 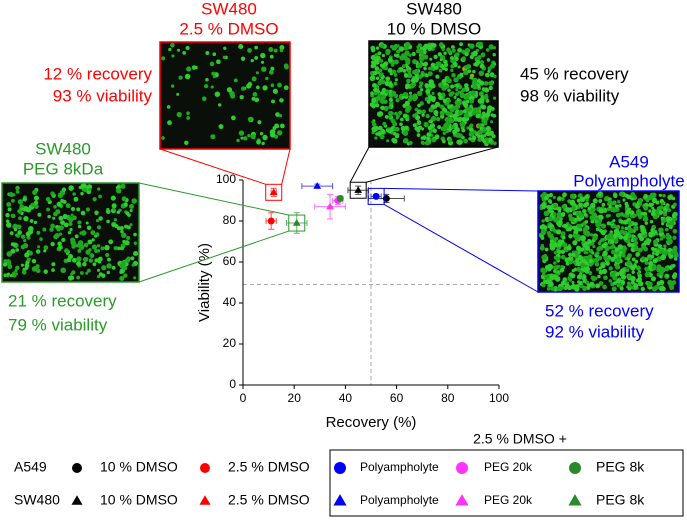 What do you see at coordinates (376, 196) in the screenshot?
I see `highlight-box` at bounding box center [376, 196].